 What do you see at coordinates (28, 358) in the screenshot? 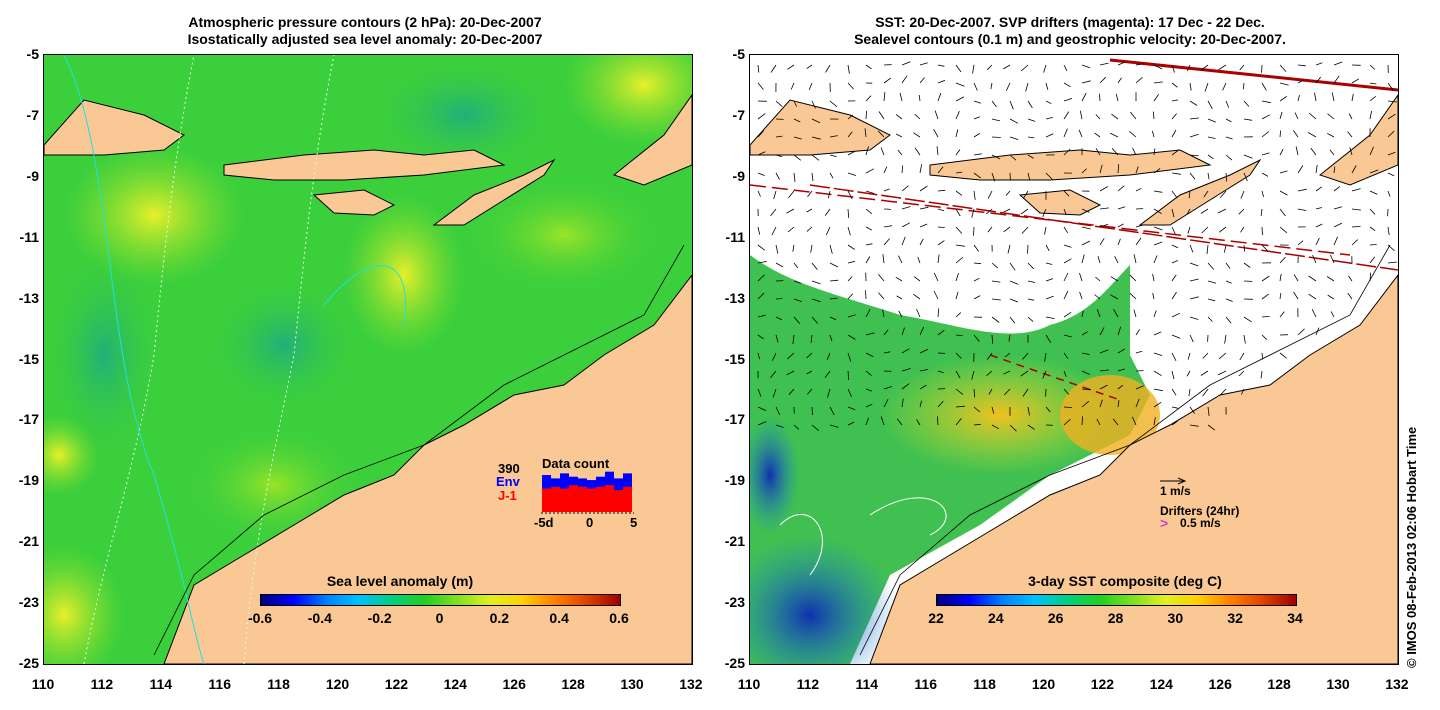
I see `left-lat-tick: -15` at bounding box center [28, 358].